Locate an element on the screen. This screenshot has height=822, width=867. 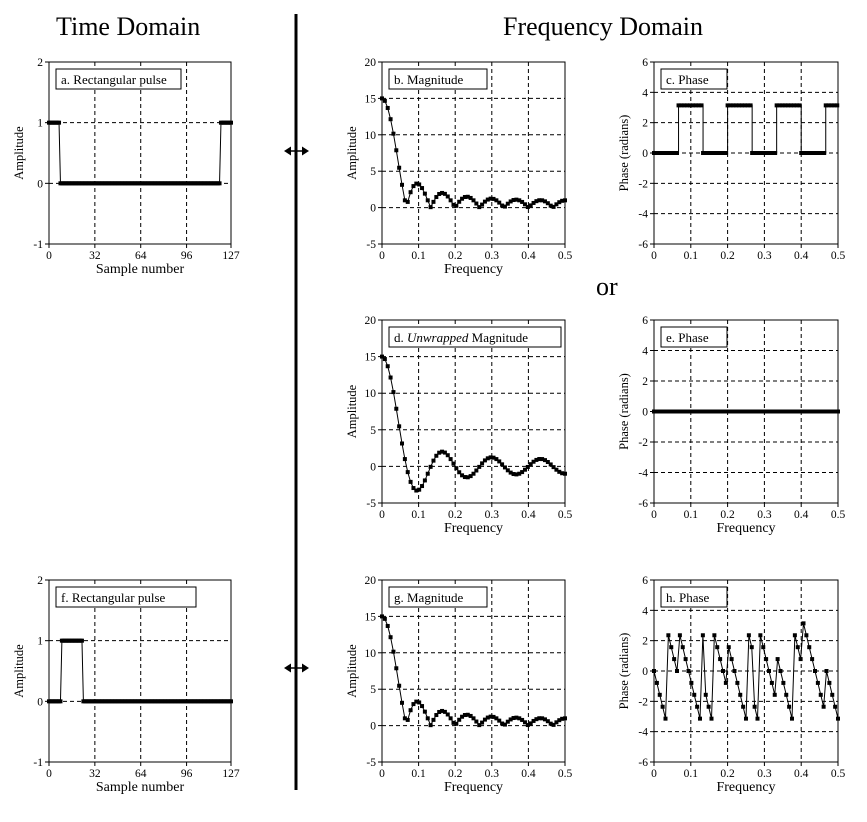
y-tick-label: 2 is located at coordinates (645, 642).